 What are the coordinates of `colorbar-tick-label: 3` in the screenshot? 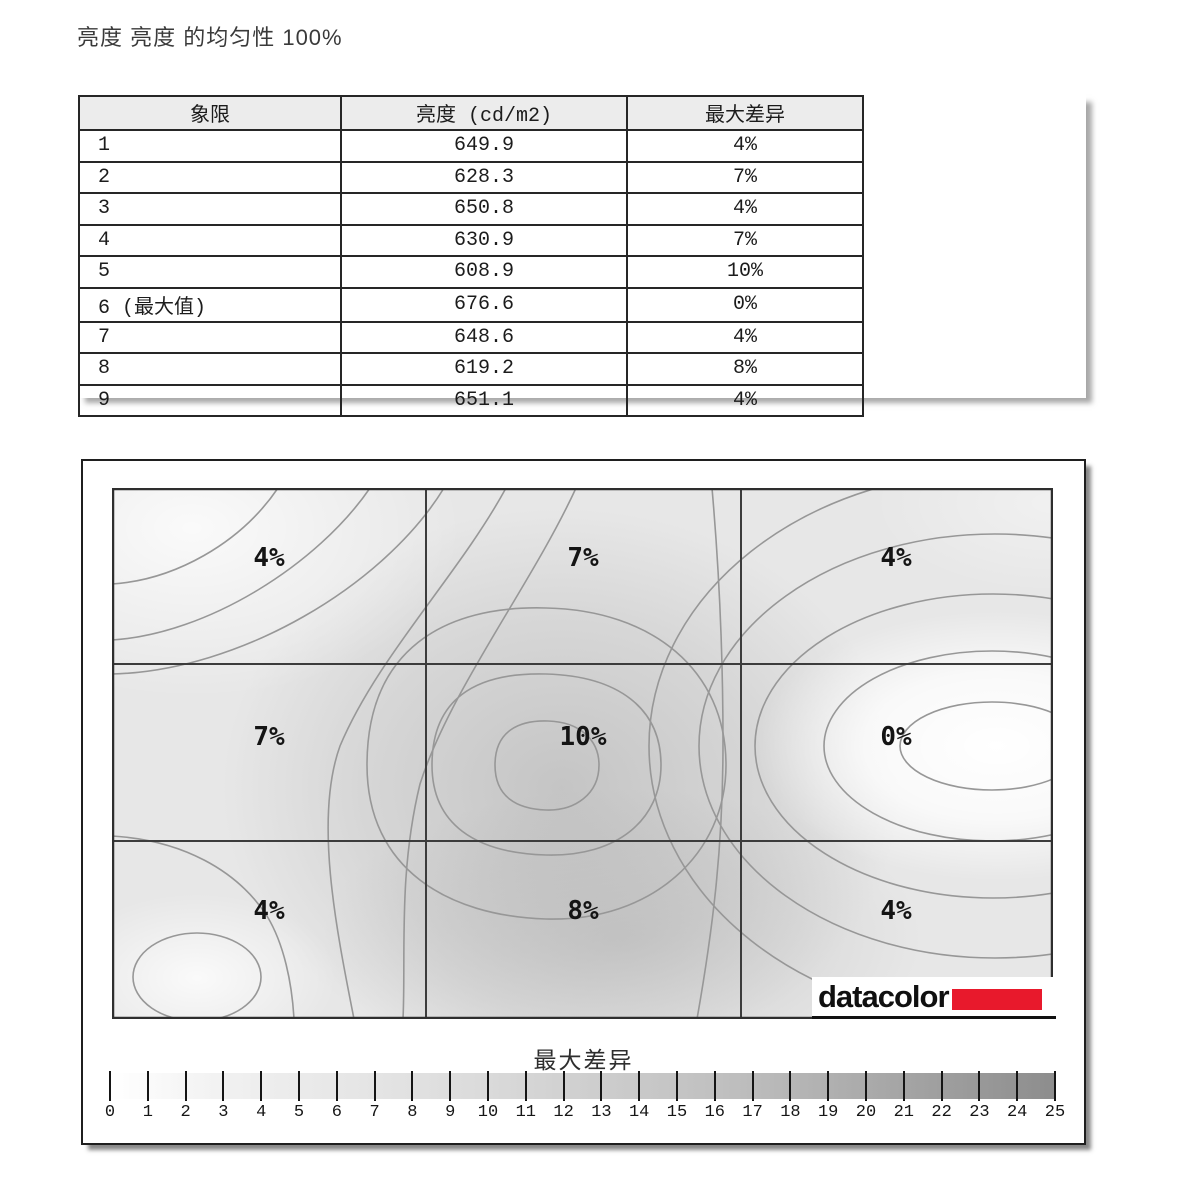 It's located at (223, 1112).